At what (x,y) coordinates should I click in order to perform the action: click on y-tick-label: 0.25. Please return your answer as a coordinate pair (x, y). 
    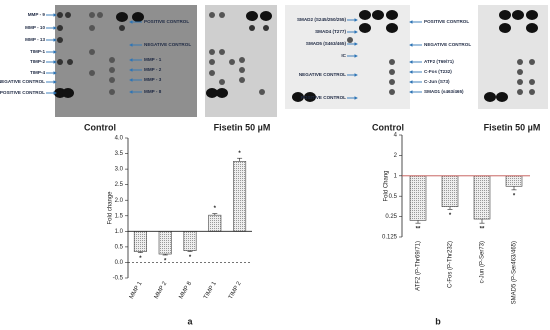
    Looking at the image, I should click on (391, 217).